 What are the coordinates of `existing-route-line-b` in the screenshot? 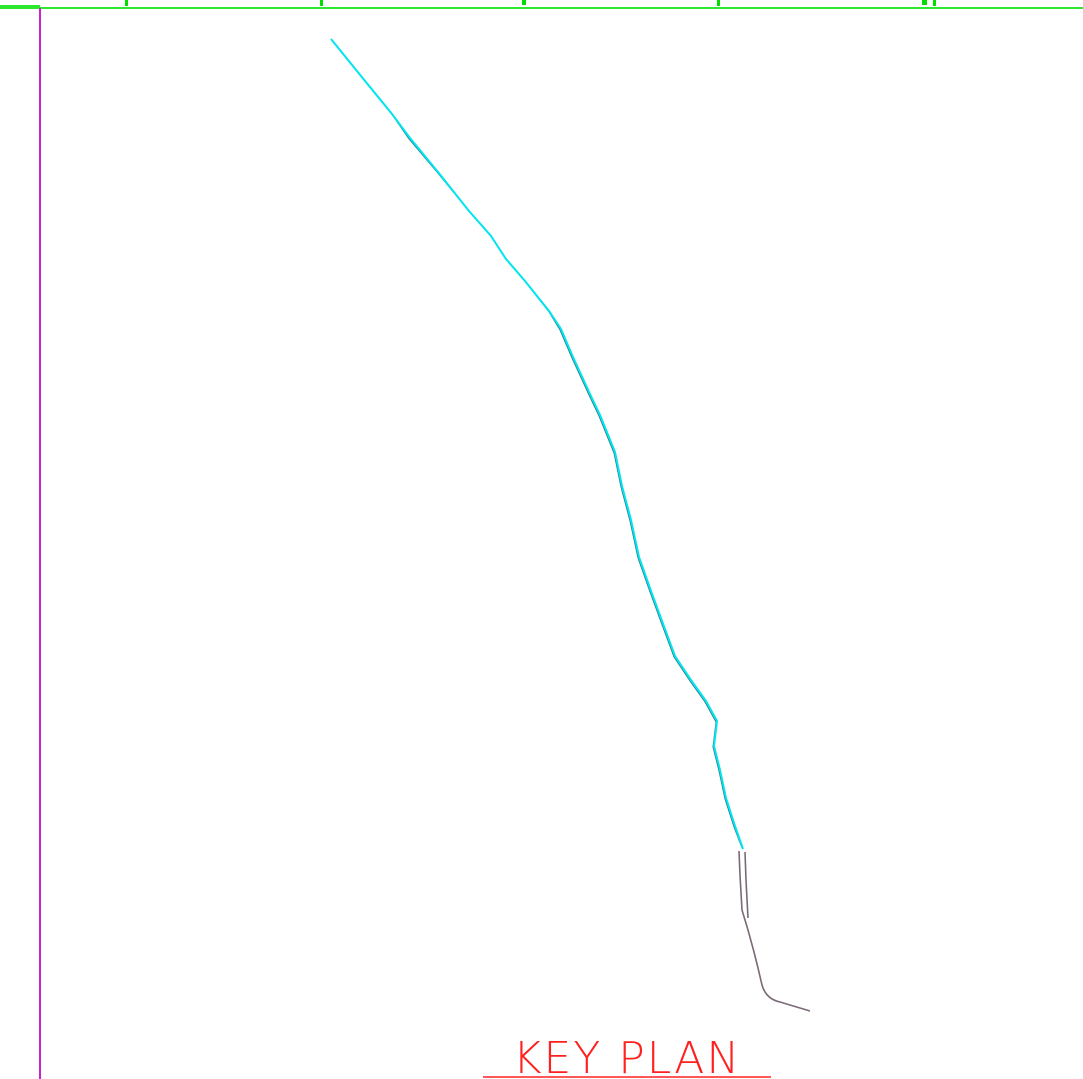 It's located at (746, 885).